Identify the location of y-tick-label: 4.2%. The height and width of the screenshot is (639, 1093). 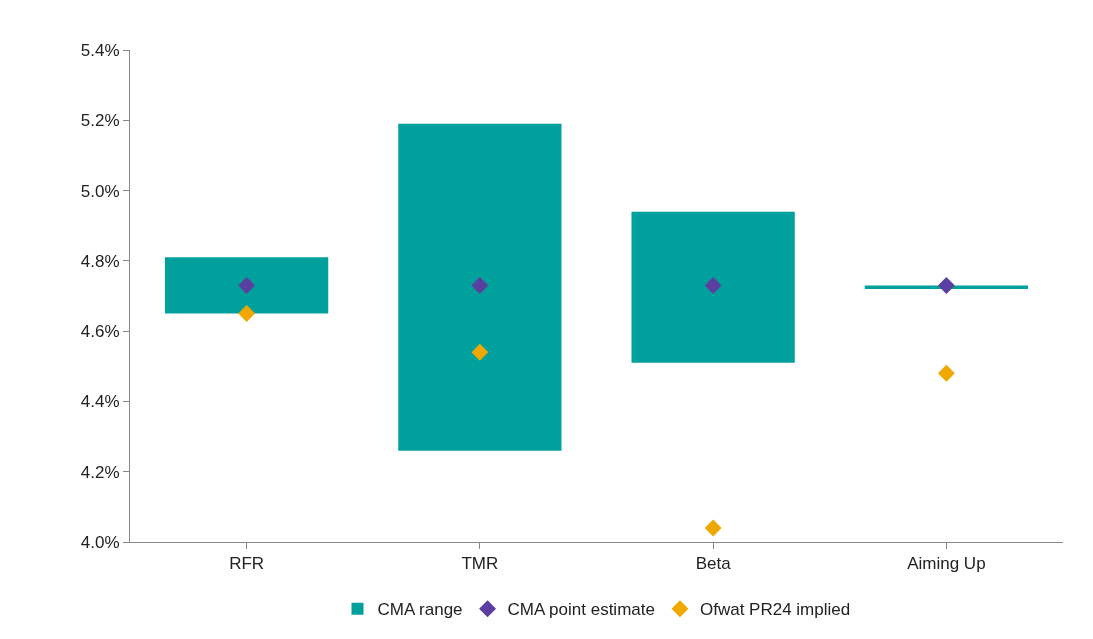
(100, 472).